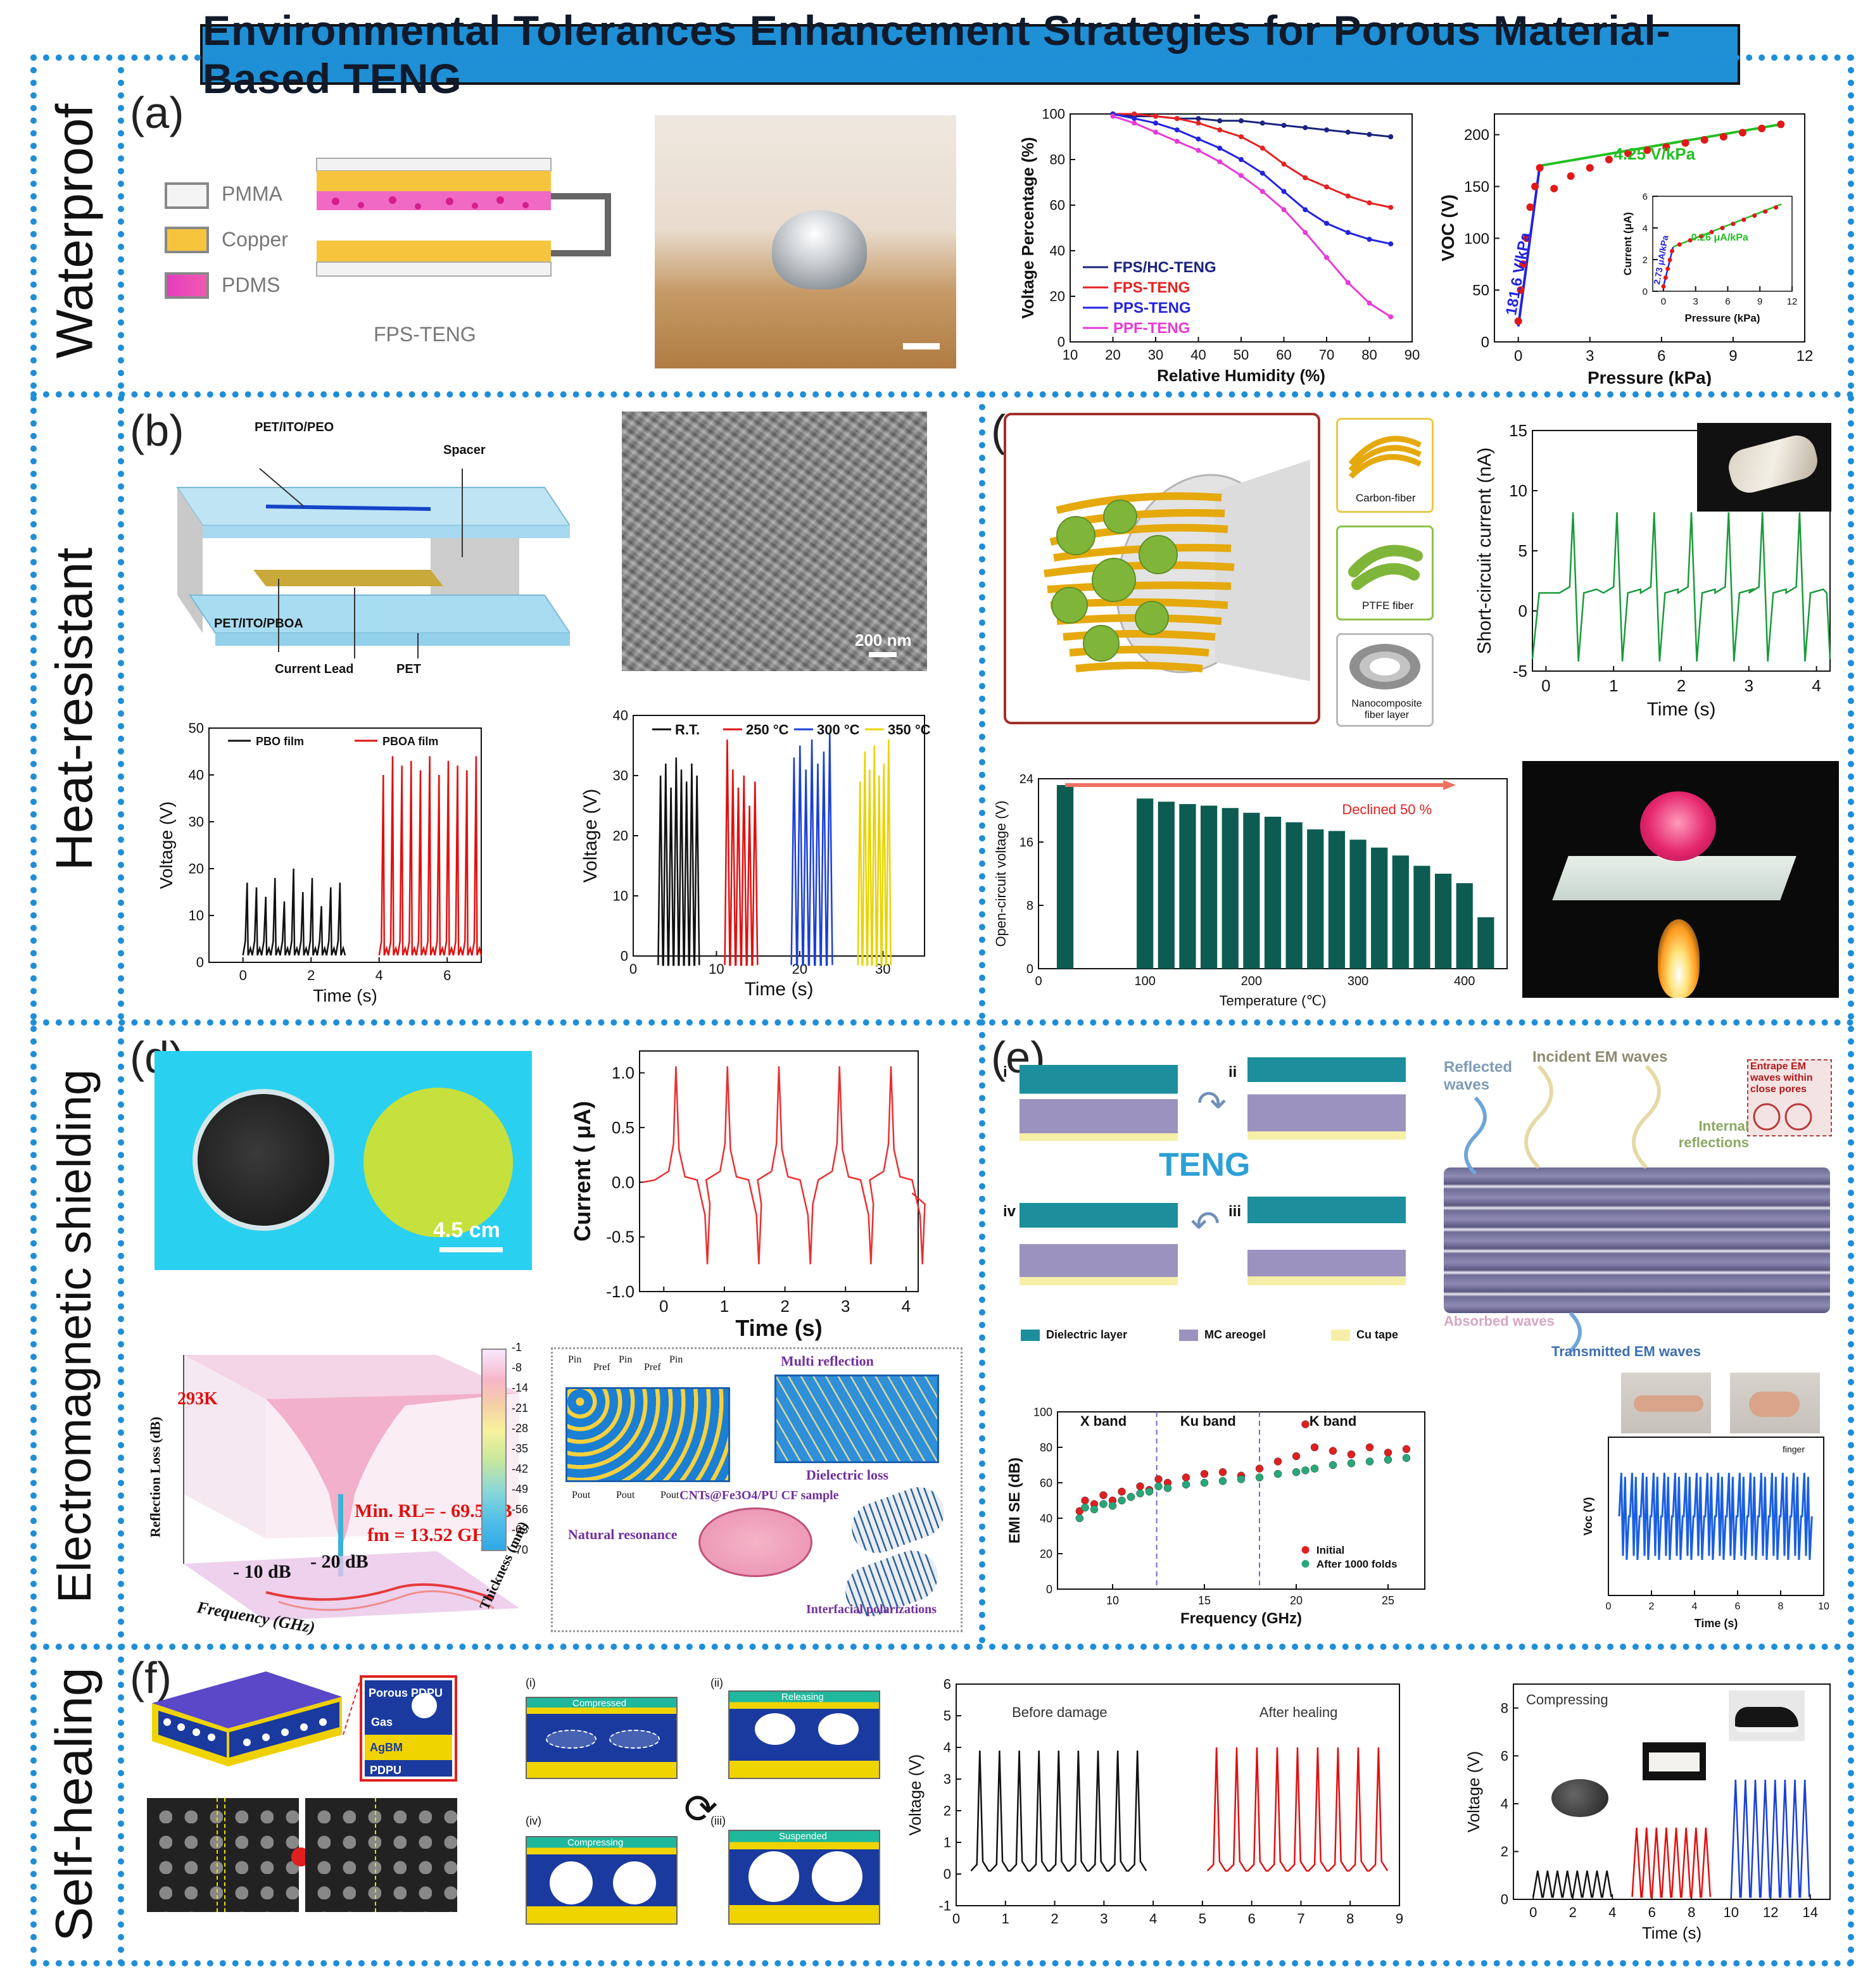 This screenshot has width=1875, height=1988. I want to click on y-tick-label: 80, so click(1057, 160).